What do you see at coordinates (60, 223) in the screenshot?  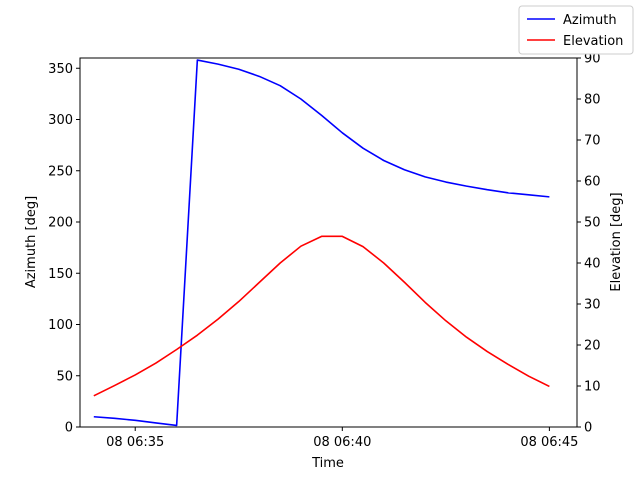 I see `y-tick-label-left: 200` at bounding box center [60, 223].